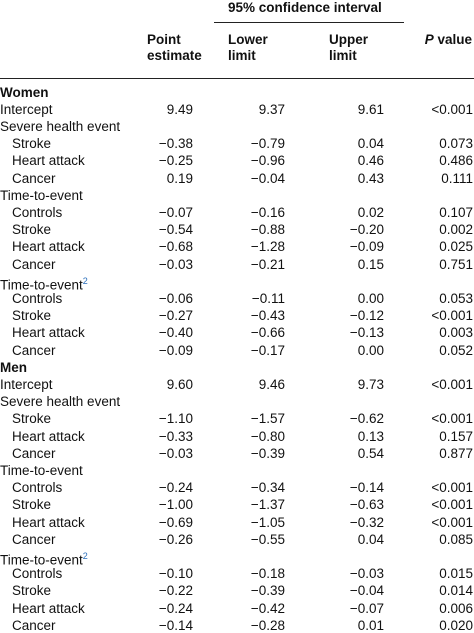 This screenshot has width=474, height=633. I want to click on spanner-header: 95% confidence interval, so click(305, 7).